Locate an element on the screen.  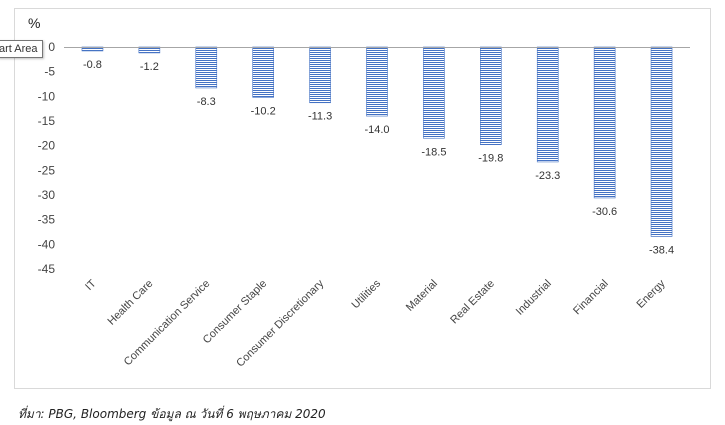
x-tick-label: Utilities is located at coordinates (367, 294).